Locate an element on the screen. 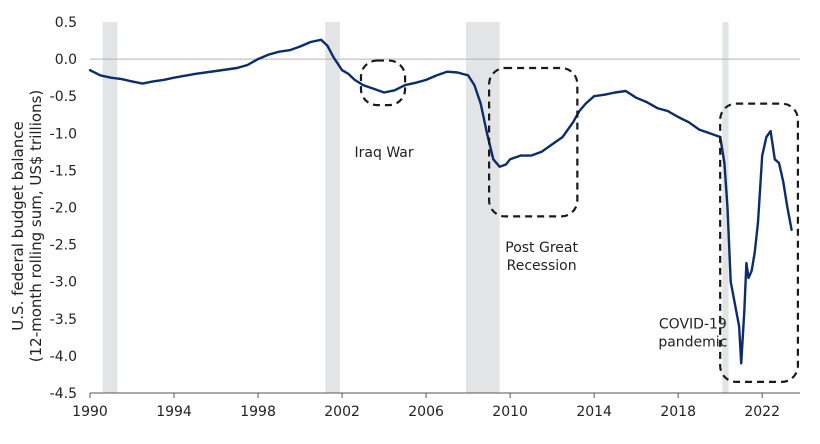 The image size is (820, 444). x-axis-ticks: 1990 1994 1998 2002 2006 2010 2014 2018 2022 is located at coordinates (436, 406).